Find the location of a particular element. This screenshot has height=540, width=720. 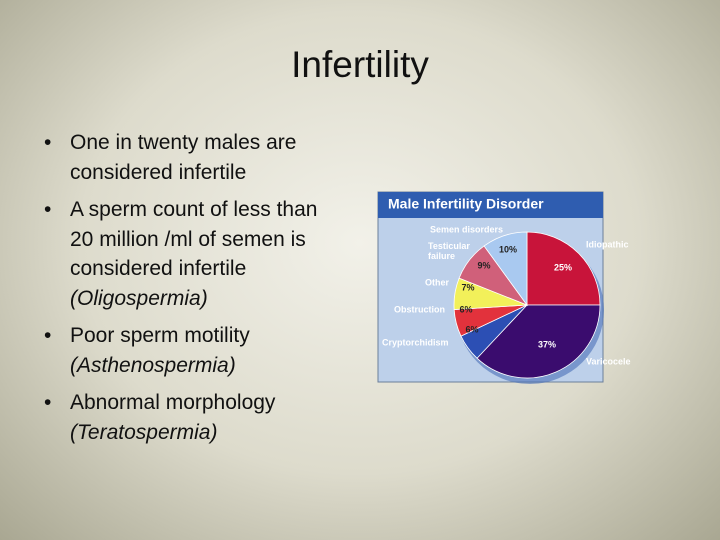

value-label: 25% is located at coordinates (563, 267).